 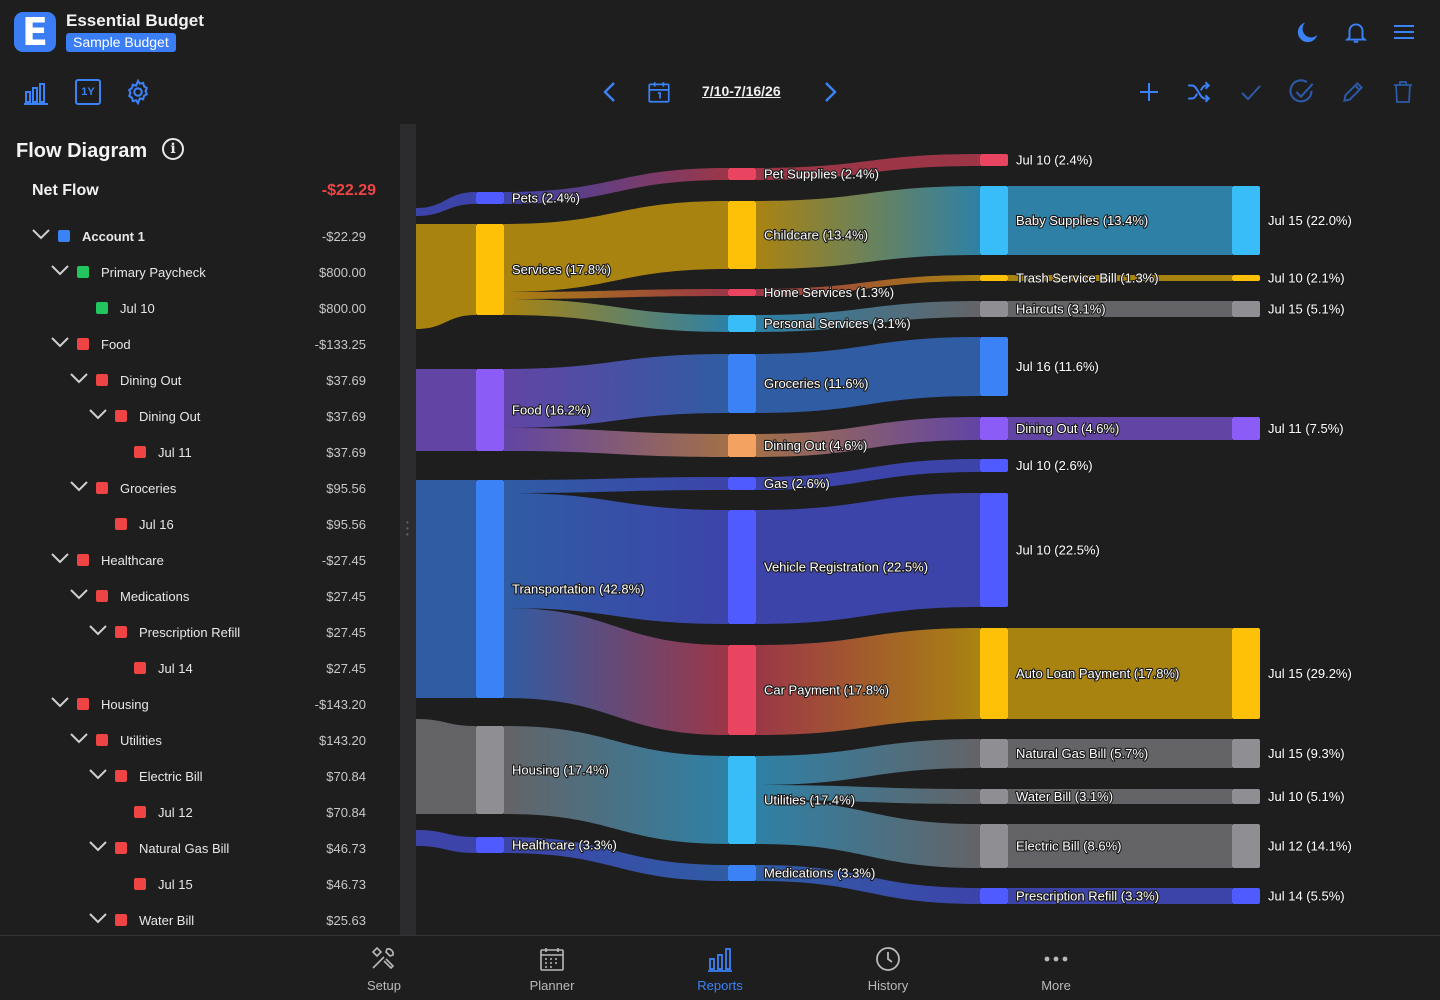 I want to click on tree-row: Jul 16 $95.56, so click(x=200, y=525).